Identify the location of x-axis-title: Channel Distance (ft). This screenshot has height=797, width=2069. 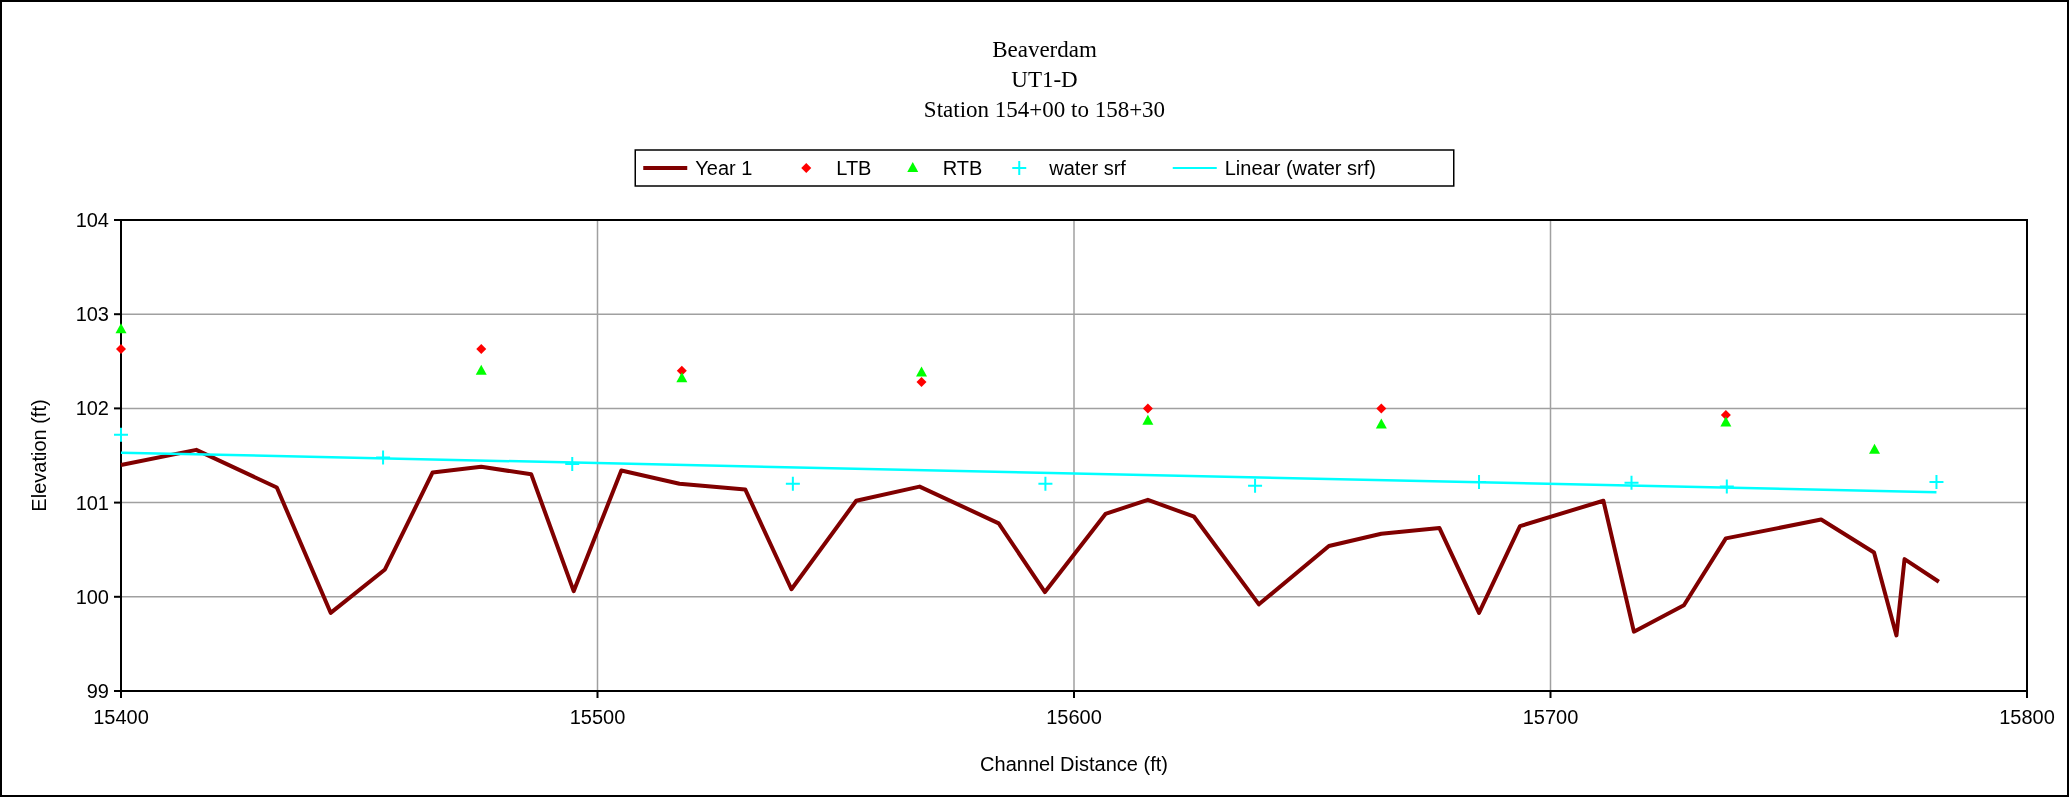
(1074, 764).